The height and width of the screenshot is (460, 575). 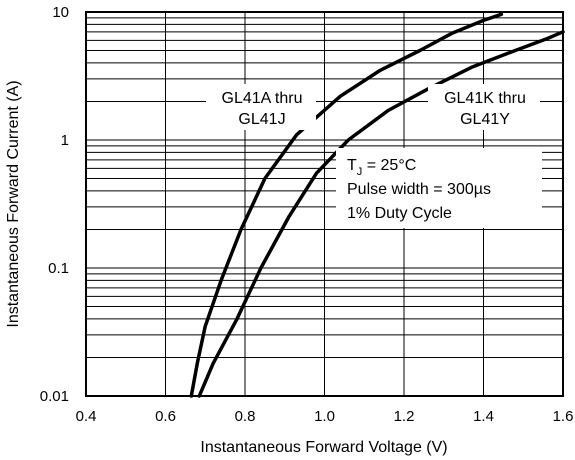 I want to click on x-tick-label-3: 1.0, so click(x=324, y=416).